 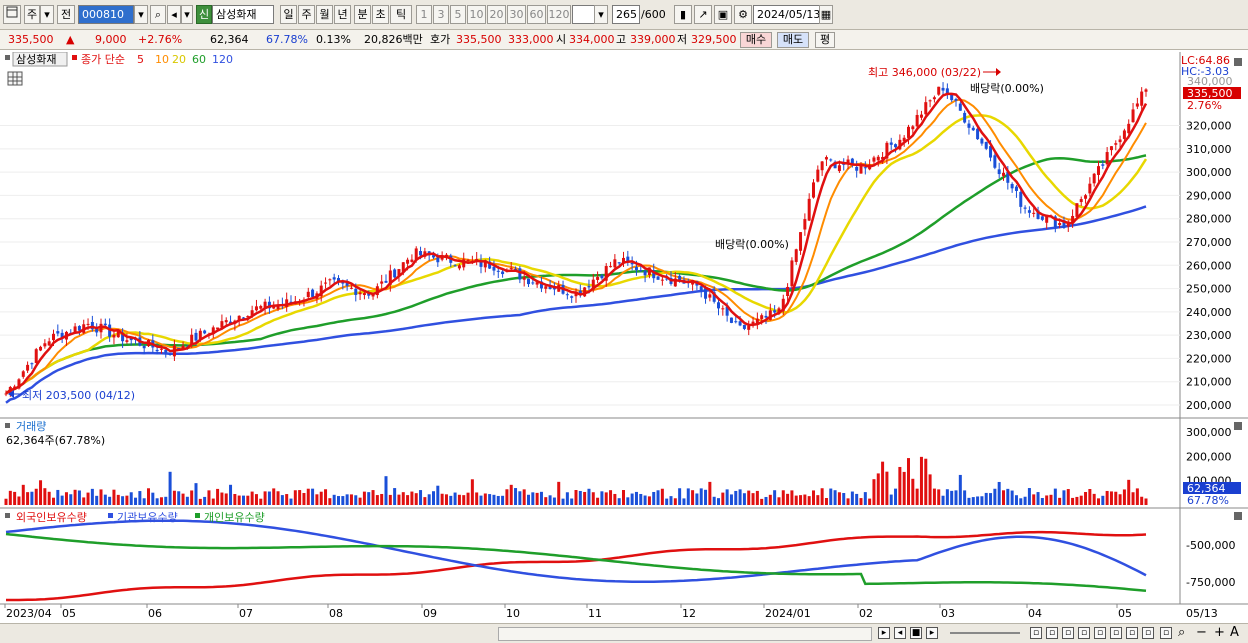 I want to click on tool-6-icon: ▫, so click(x=1116, y=633).